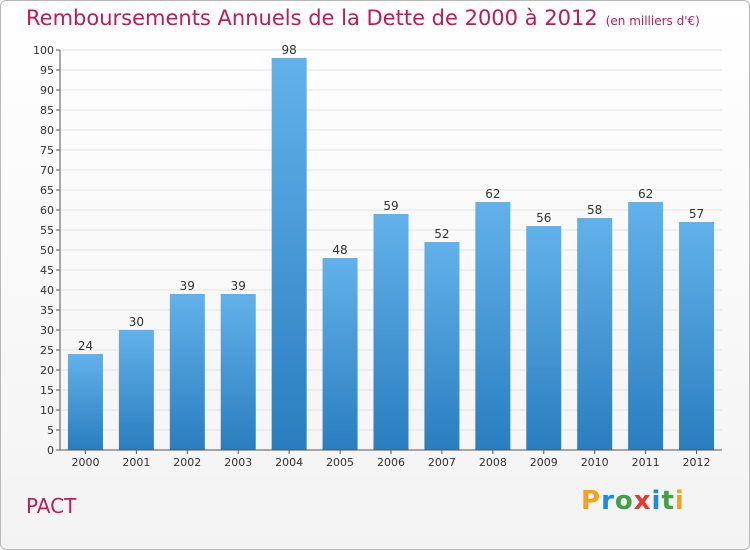 This screenshot has width=750, height=550. I want to click on bar-value-label: 59, so click(390, 206).